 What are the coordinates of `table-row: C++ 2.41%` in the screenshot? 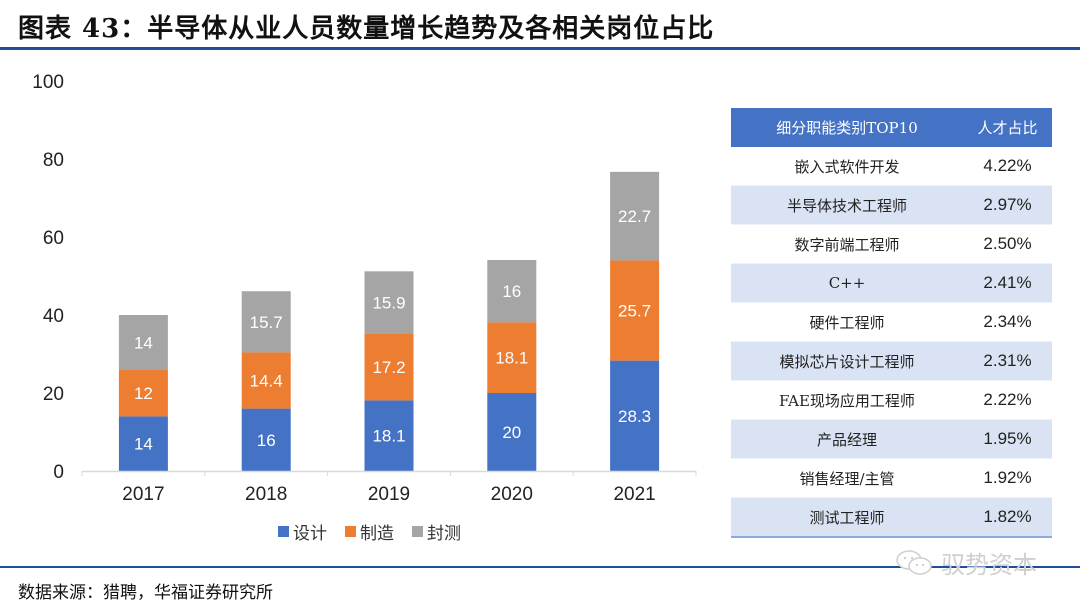 It's located at (891, 283).